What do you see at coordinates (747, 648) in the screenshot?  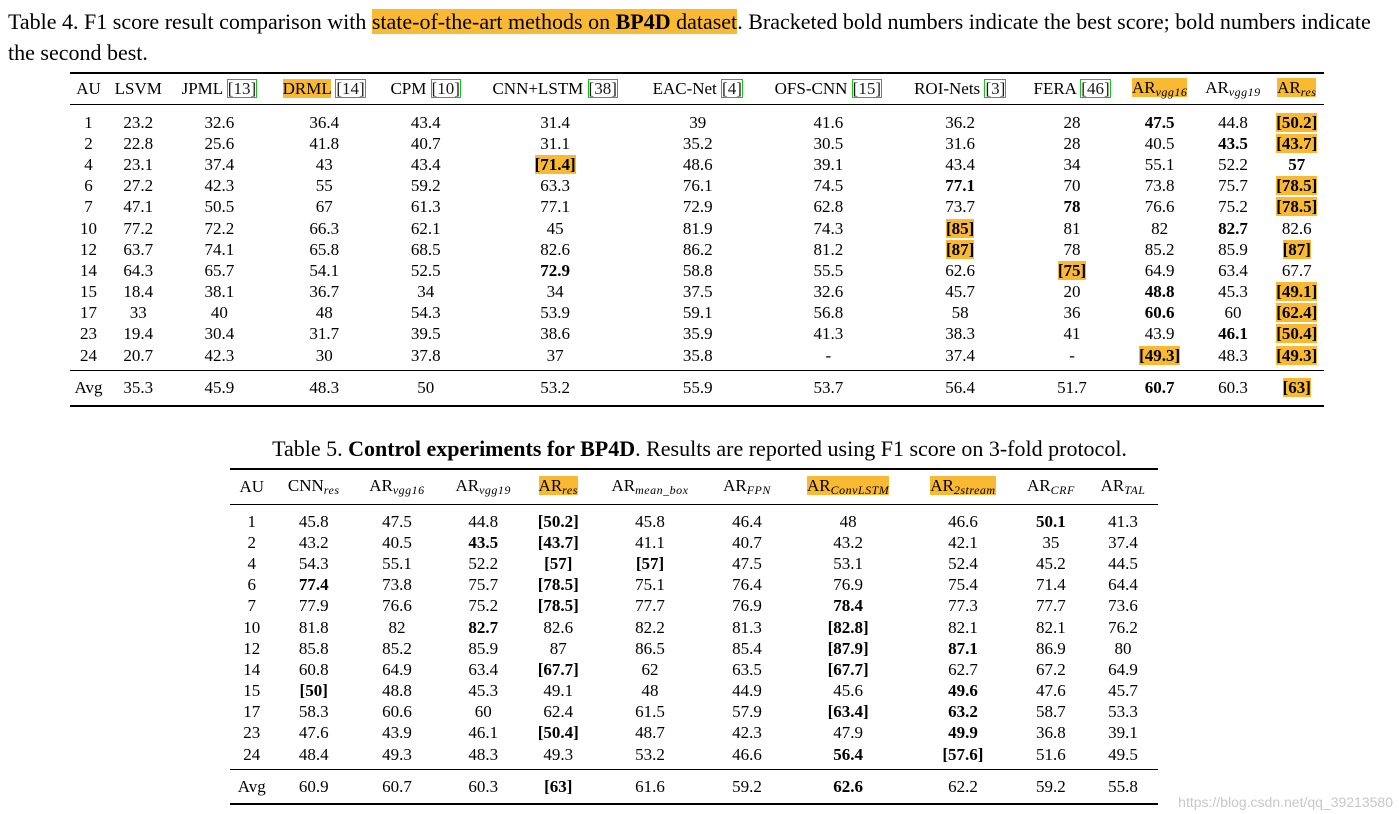 I see `table-cell: 85.4` at bounding box center [747, 648].